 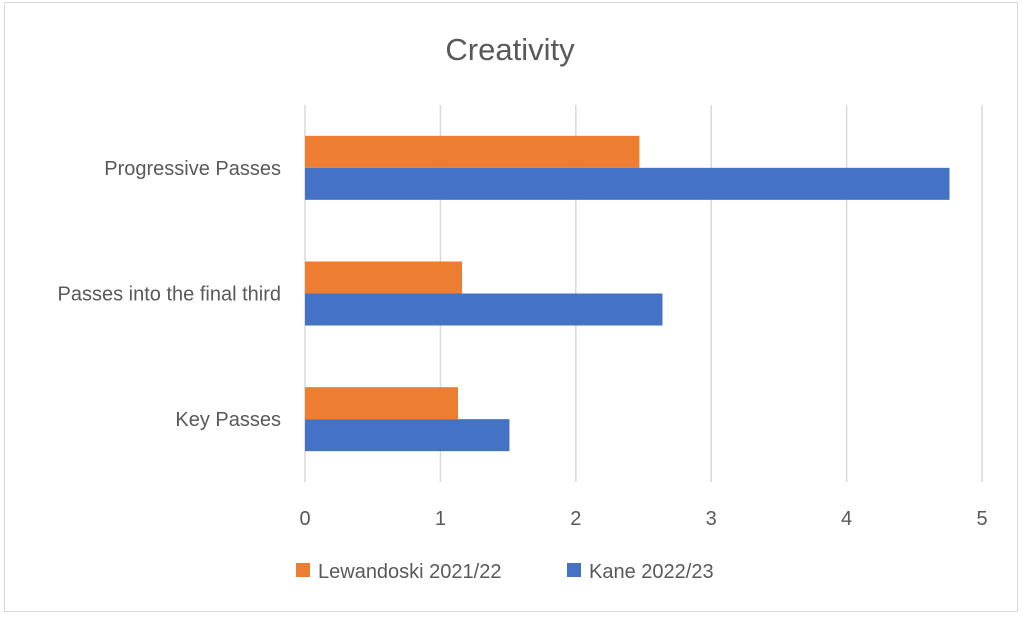 What do you see at coordinates (846, 519) in the screenshot?
I see `x-tick-label: 4` at bounding box center [846, 519].